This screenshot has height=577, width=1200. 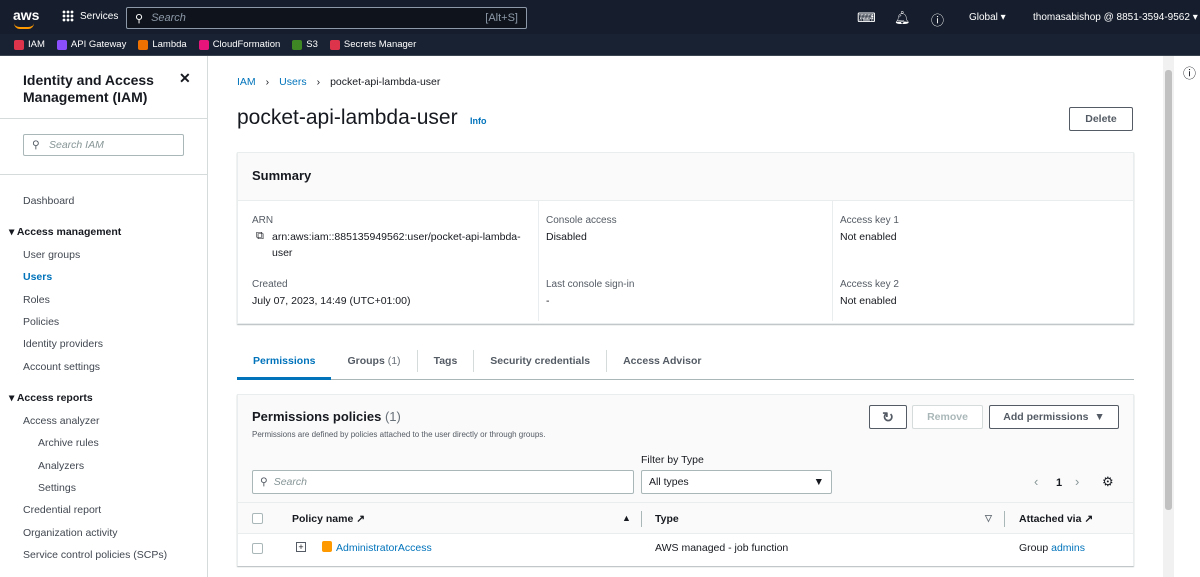 What do you see at coordinates (36, 300) in the screenshot?
I see `sidebar-item-roles: Roles` at bounding box center [36, 300].